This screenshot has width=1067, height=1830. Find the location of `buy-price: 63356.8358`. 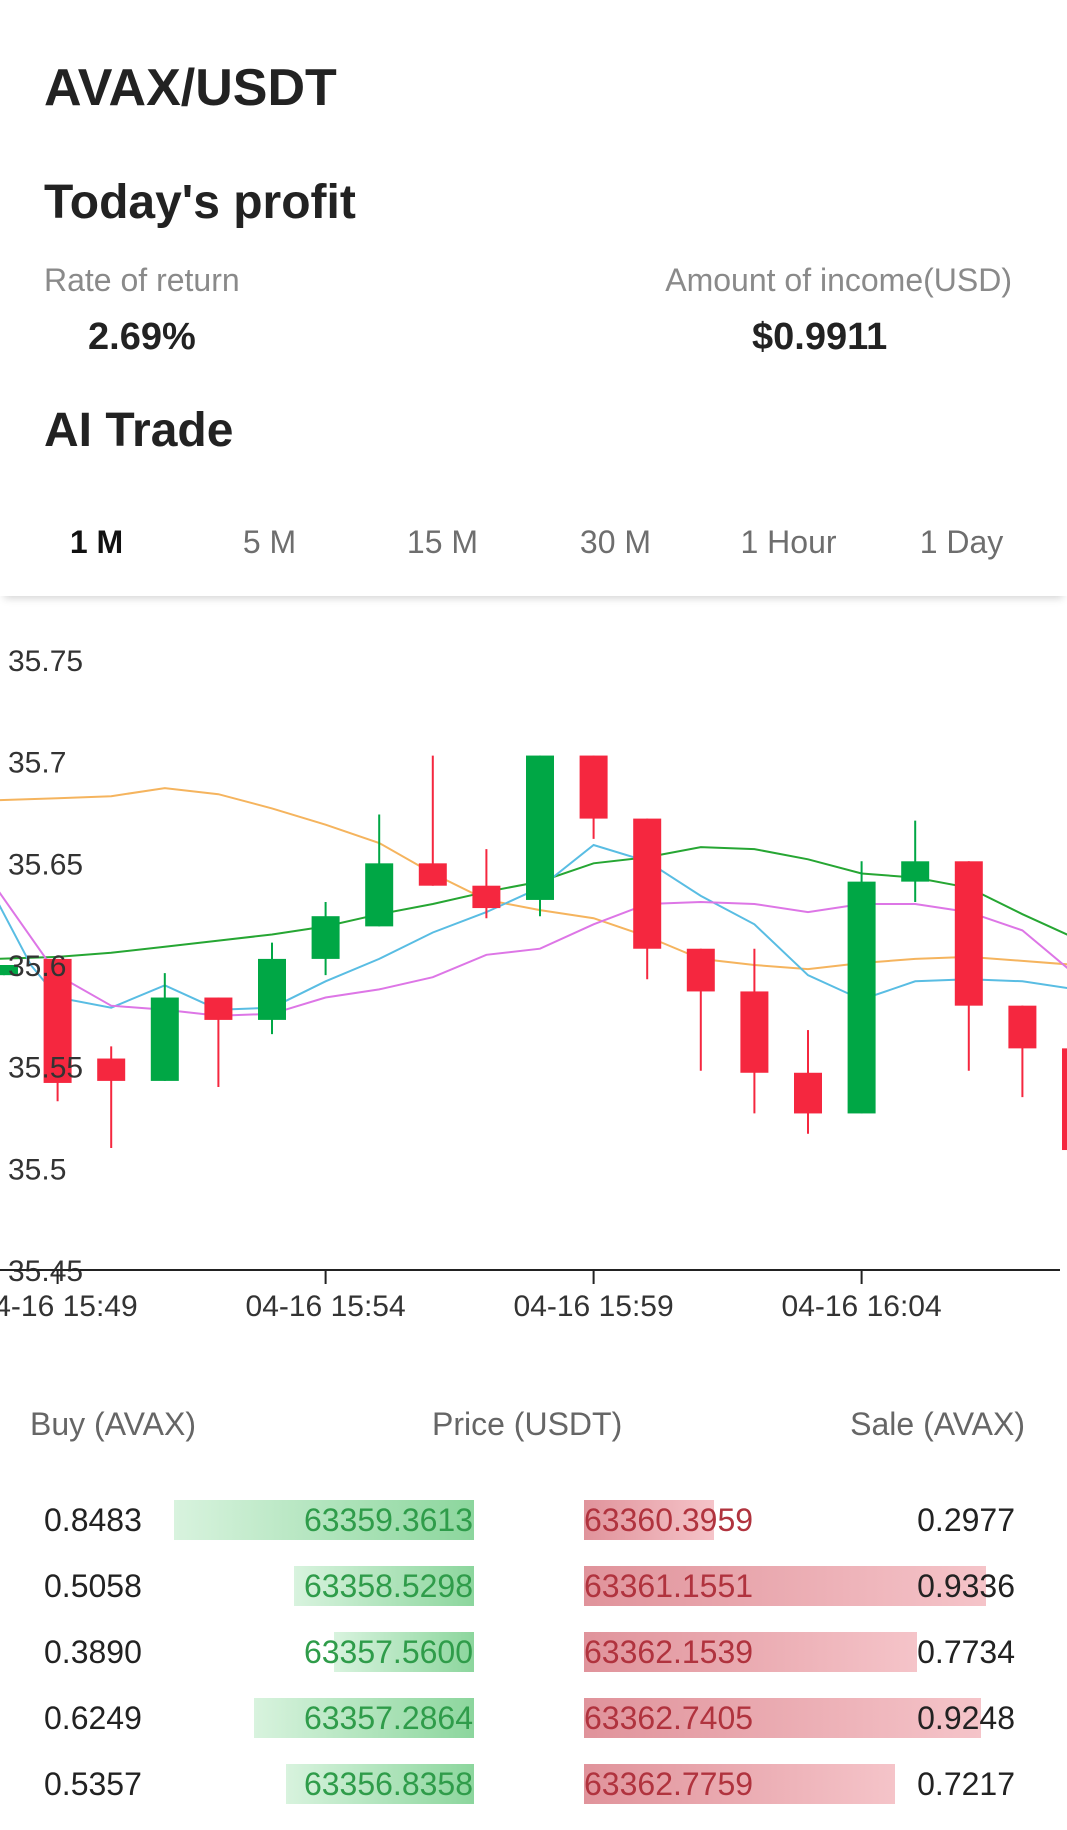

buy-price: 63356.8358 is located at coordinates (388, 1784).